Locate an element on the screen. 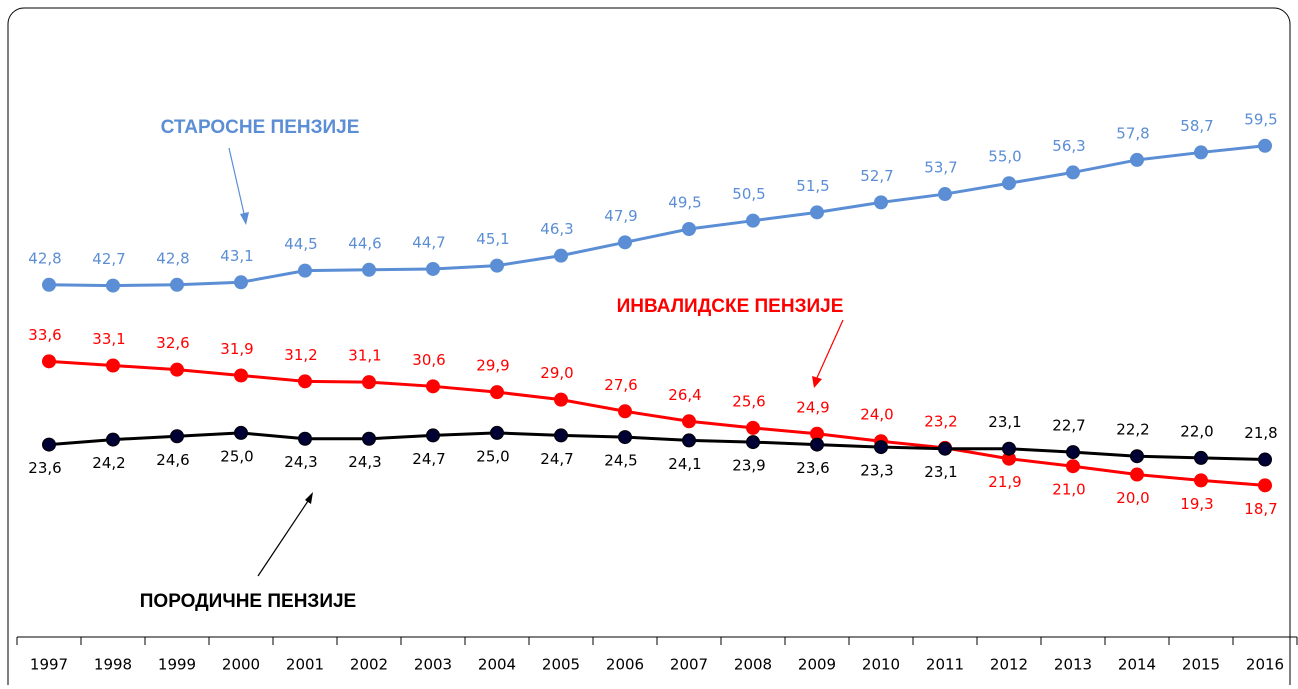 This screenshot has height=689, width=1298. x-tick-label: 2007 is located at coordinates (689, 665).